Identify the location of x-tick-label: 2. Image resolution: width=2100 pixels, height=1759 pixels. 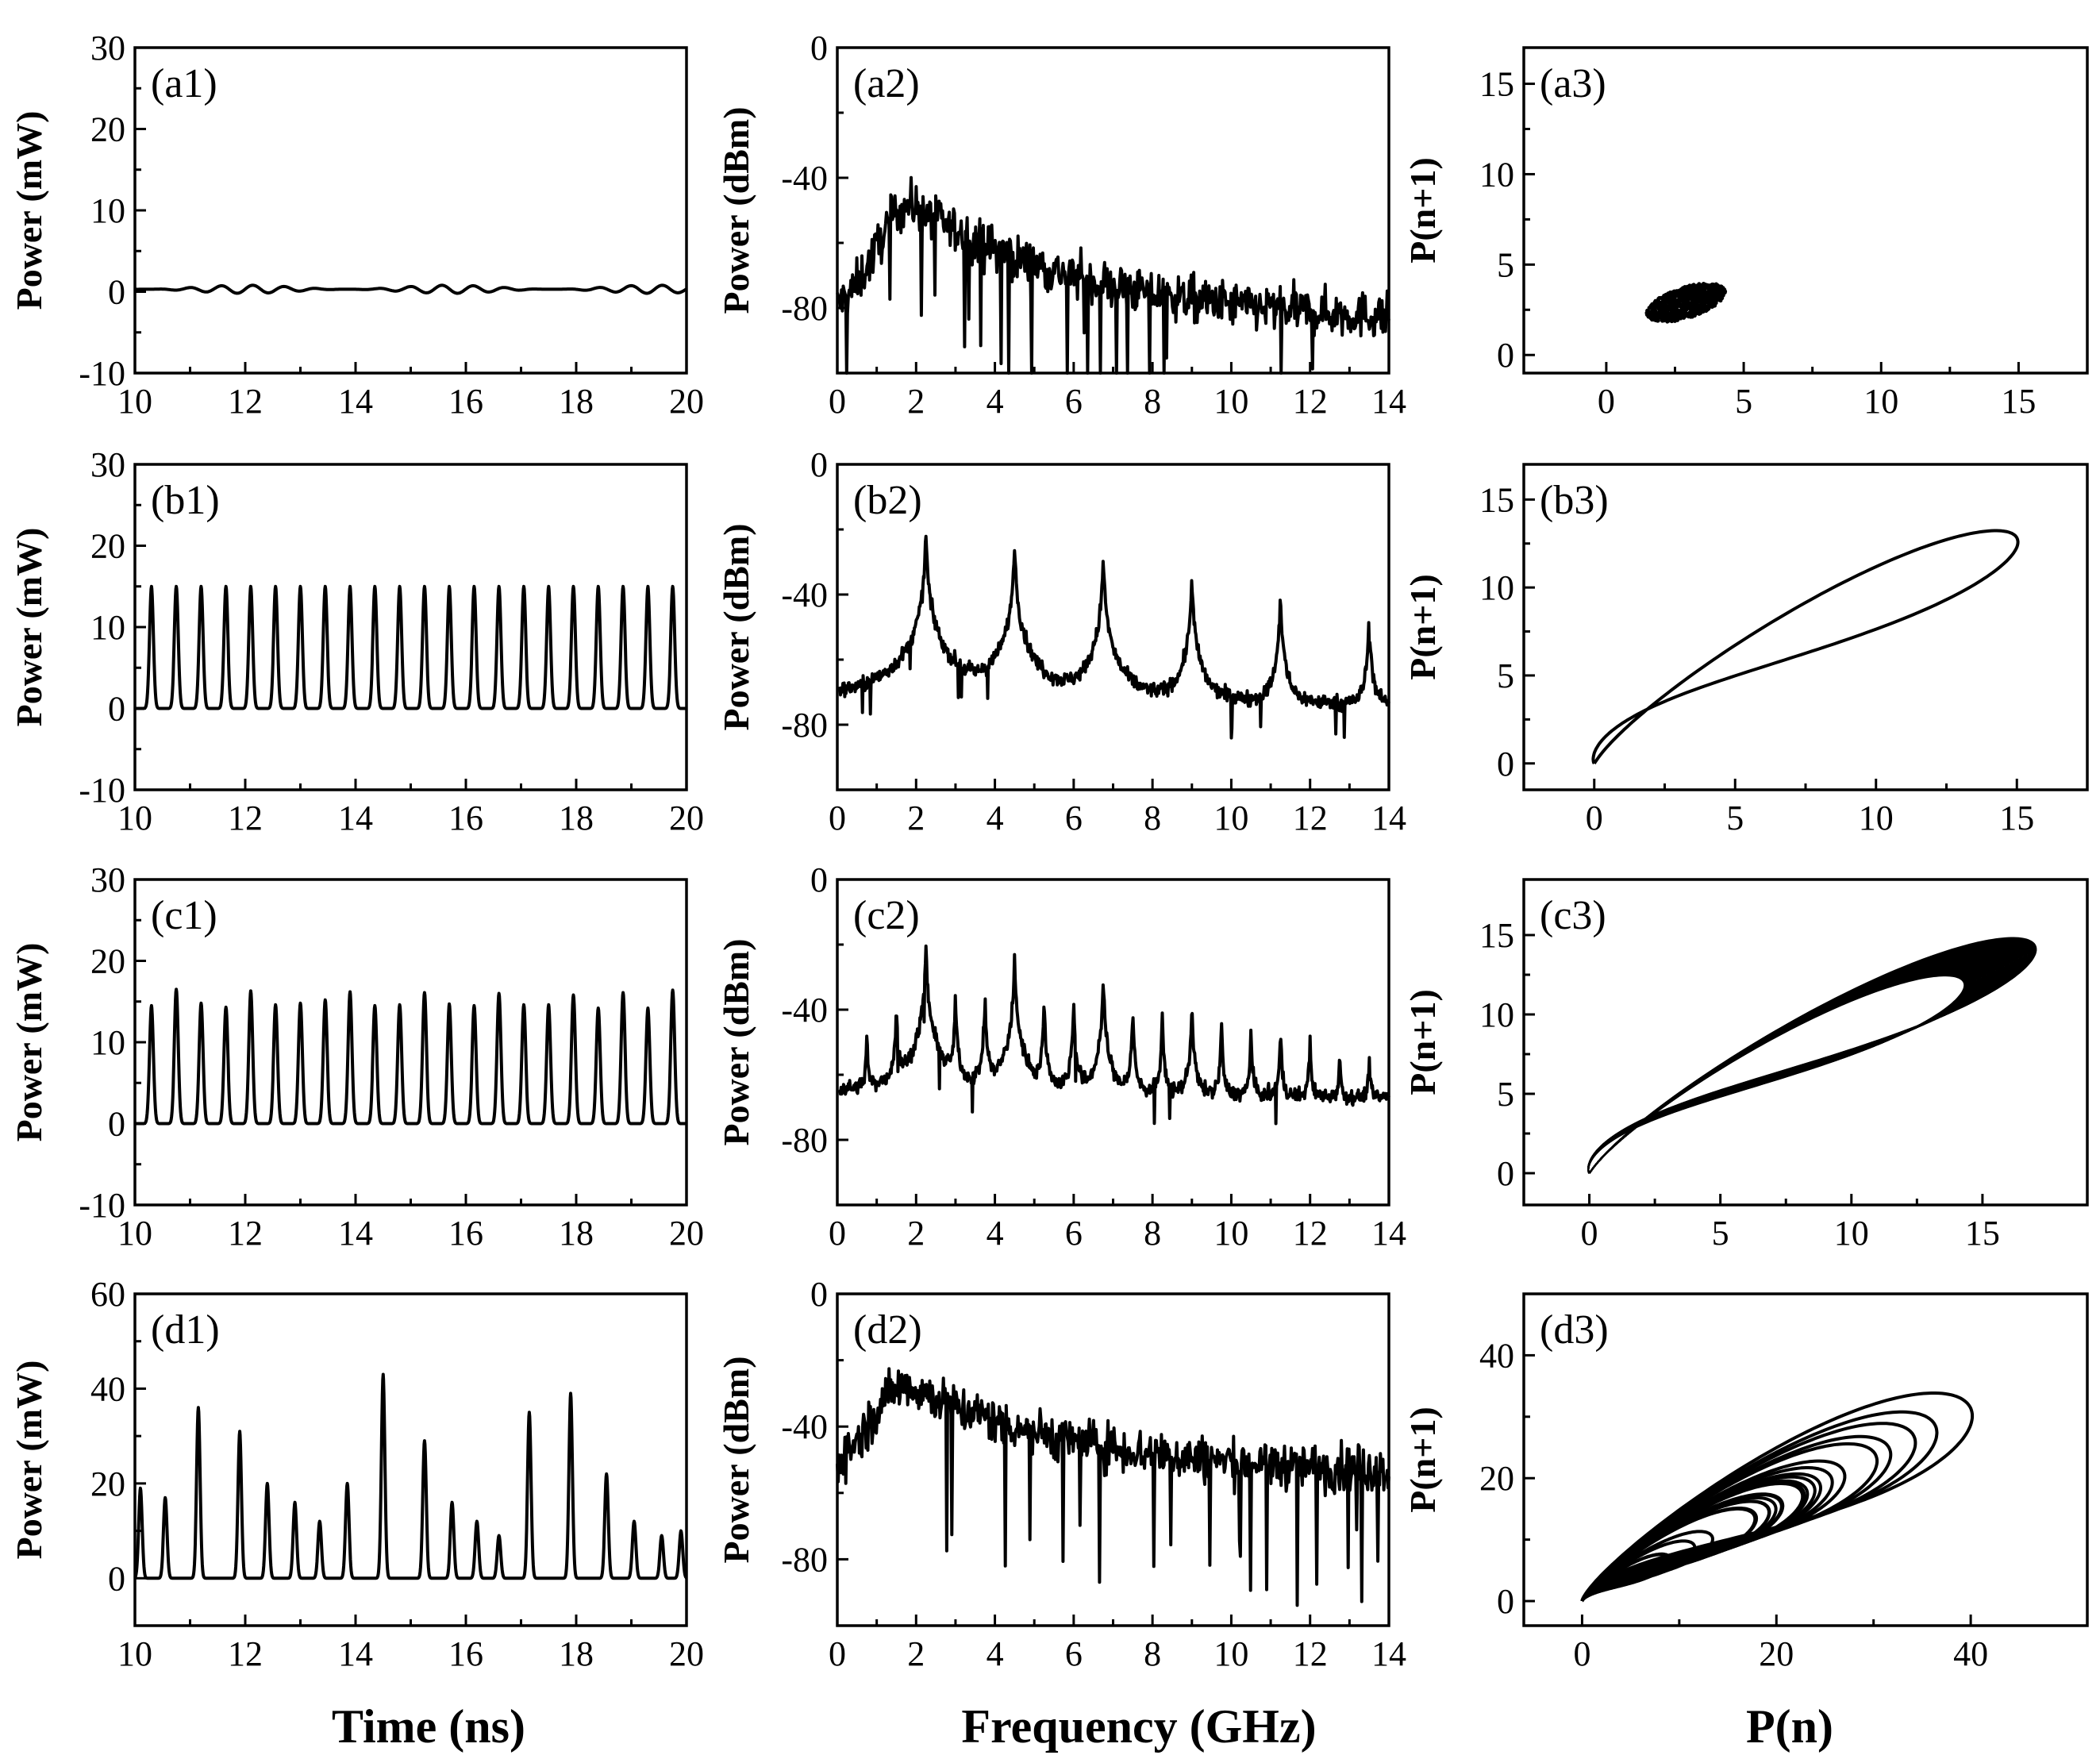
(916, 818).